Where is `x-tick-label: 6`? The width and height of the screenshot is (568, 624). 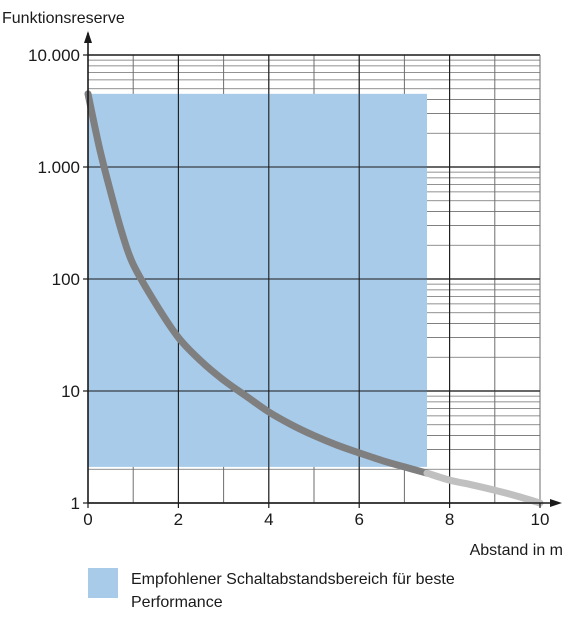
x-tick-label: 6 is located at coordinates (358, 519).